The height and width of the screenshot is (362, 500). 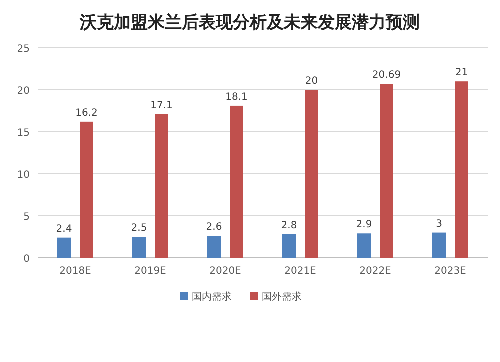 What do you see at coordinates (249, 23) in the screenshot?
I see `chart-title: 沃克加盟米兰后表现分析及未来发展潜力预测` at bounding box center [249, 23].